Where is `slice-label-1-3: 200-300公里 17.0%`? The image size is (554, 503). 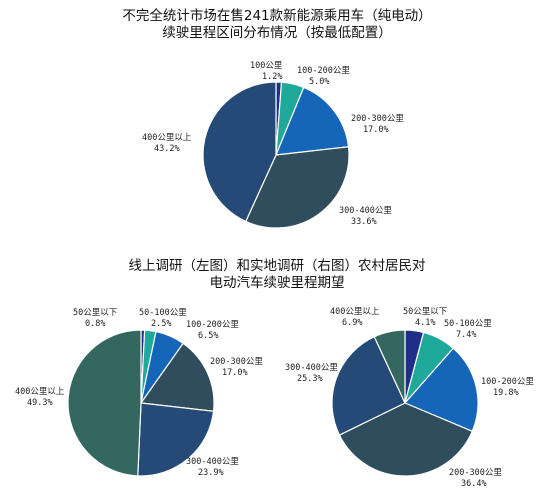 slice-label-1-3: 200-300公里 17.0% is located at coordinates (377, 124).